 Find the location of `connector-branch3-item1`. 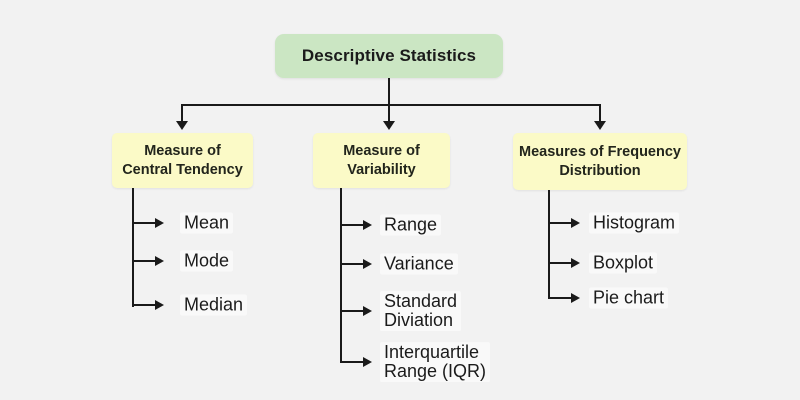

connector-branch3-item1 is located at coordinates (560, 223).